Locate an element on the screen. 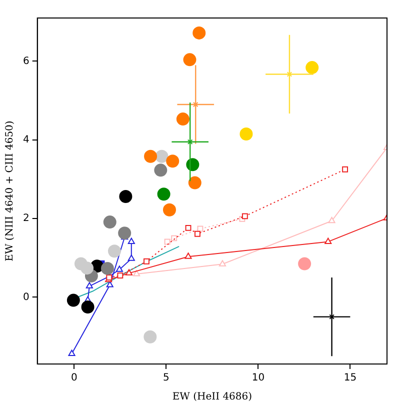  y-tick-label: 6 is located at coordinates (26, 61).